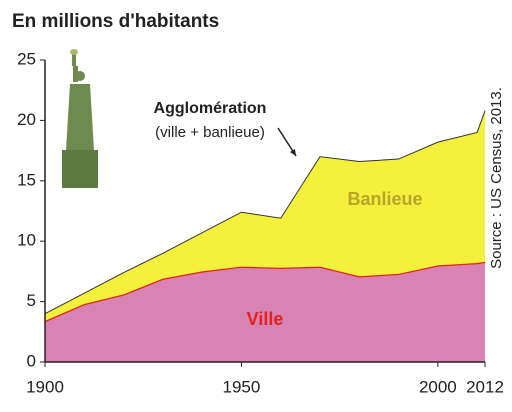 The height and width of the screenshot is (412, 512). Describe the element at coordinates (265, 319) in the screenshot. I see `series-label: Ville` at that location.